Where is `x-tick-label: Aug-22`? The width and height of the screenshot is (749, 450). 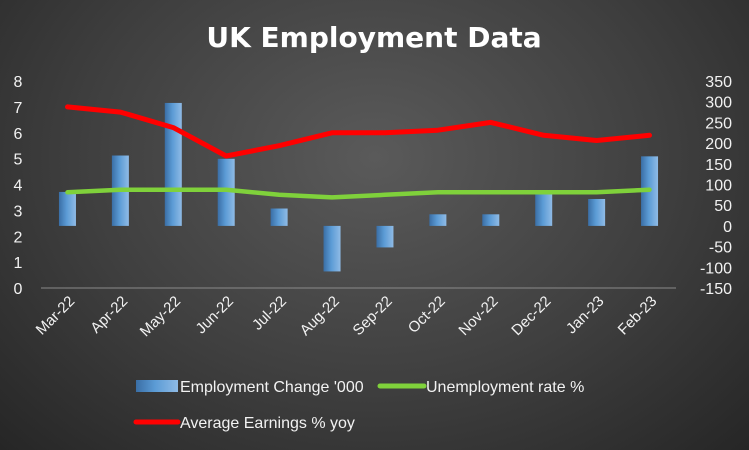 x-tick-label: Aug-22 is located at coordinates (320, 316).